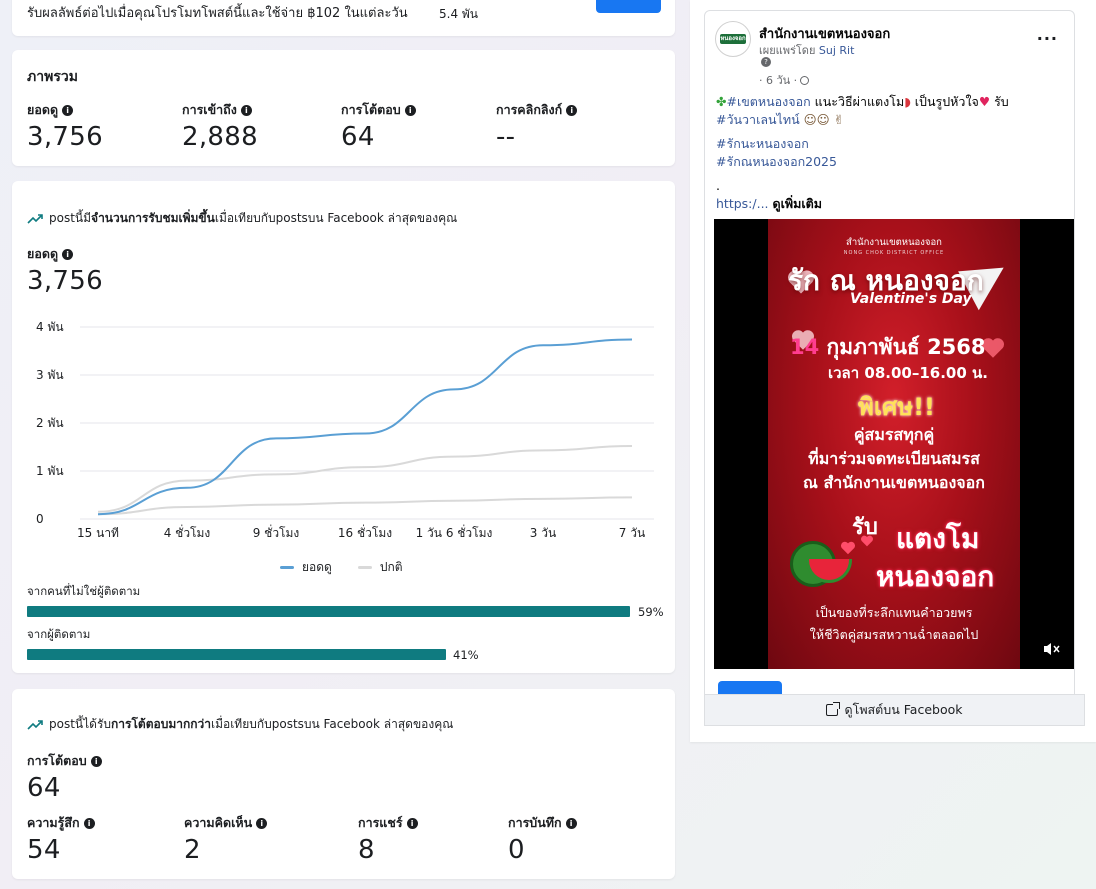 The height and width of the screenshot is (889, 1096). Describe the element at coordinates (391, 567) in the screenshot. I see `legend-label: ปกติ` at that location.